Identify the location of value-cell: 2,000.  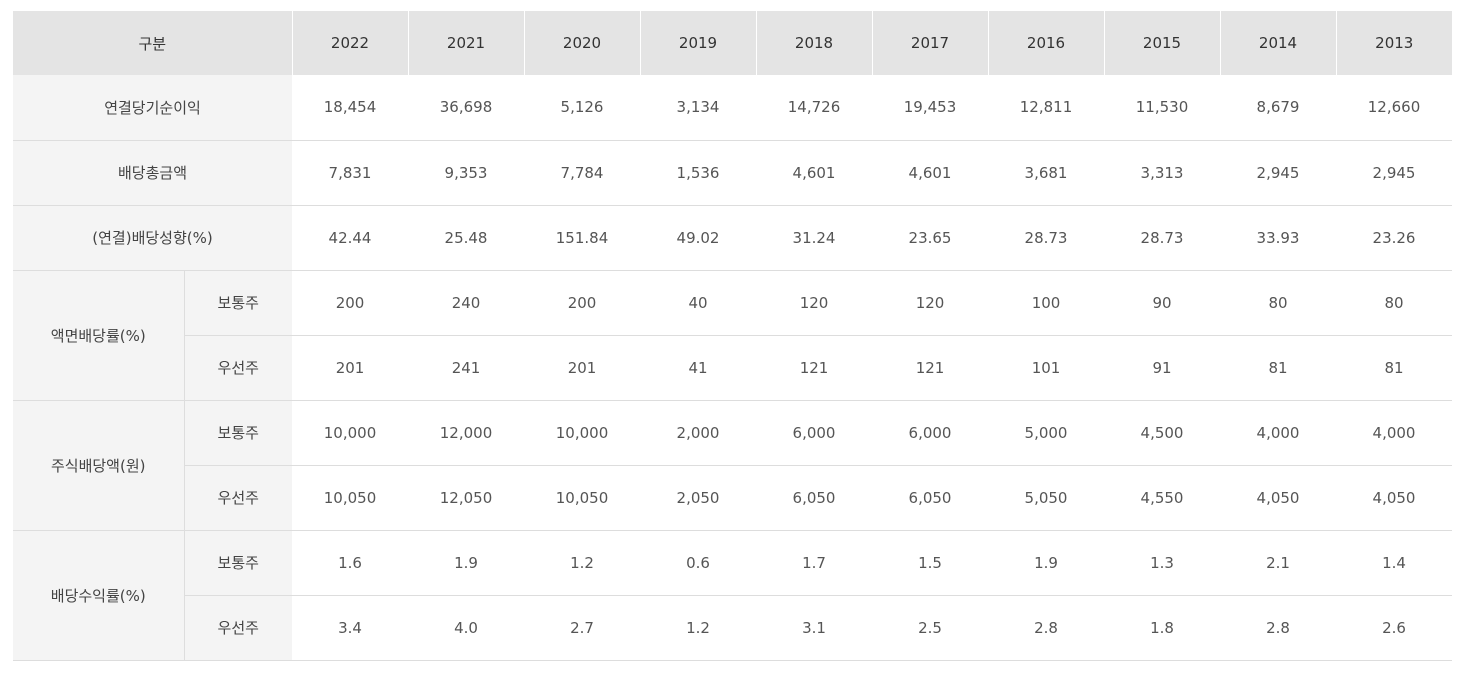
(698, 433).